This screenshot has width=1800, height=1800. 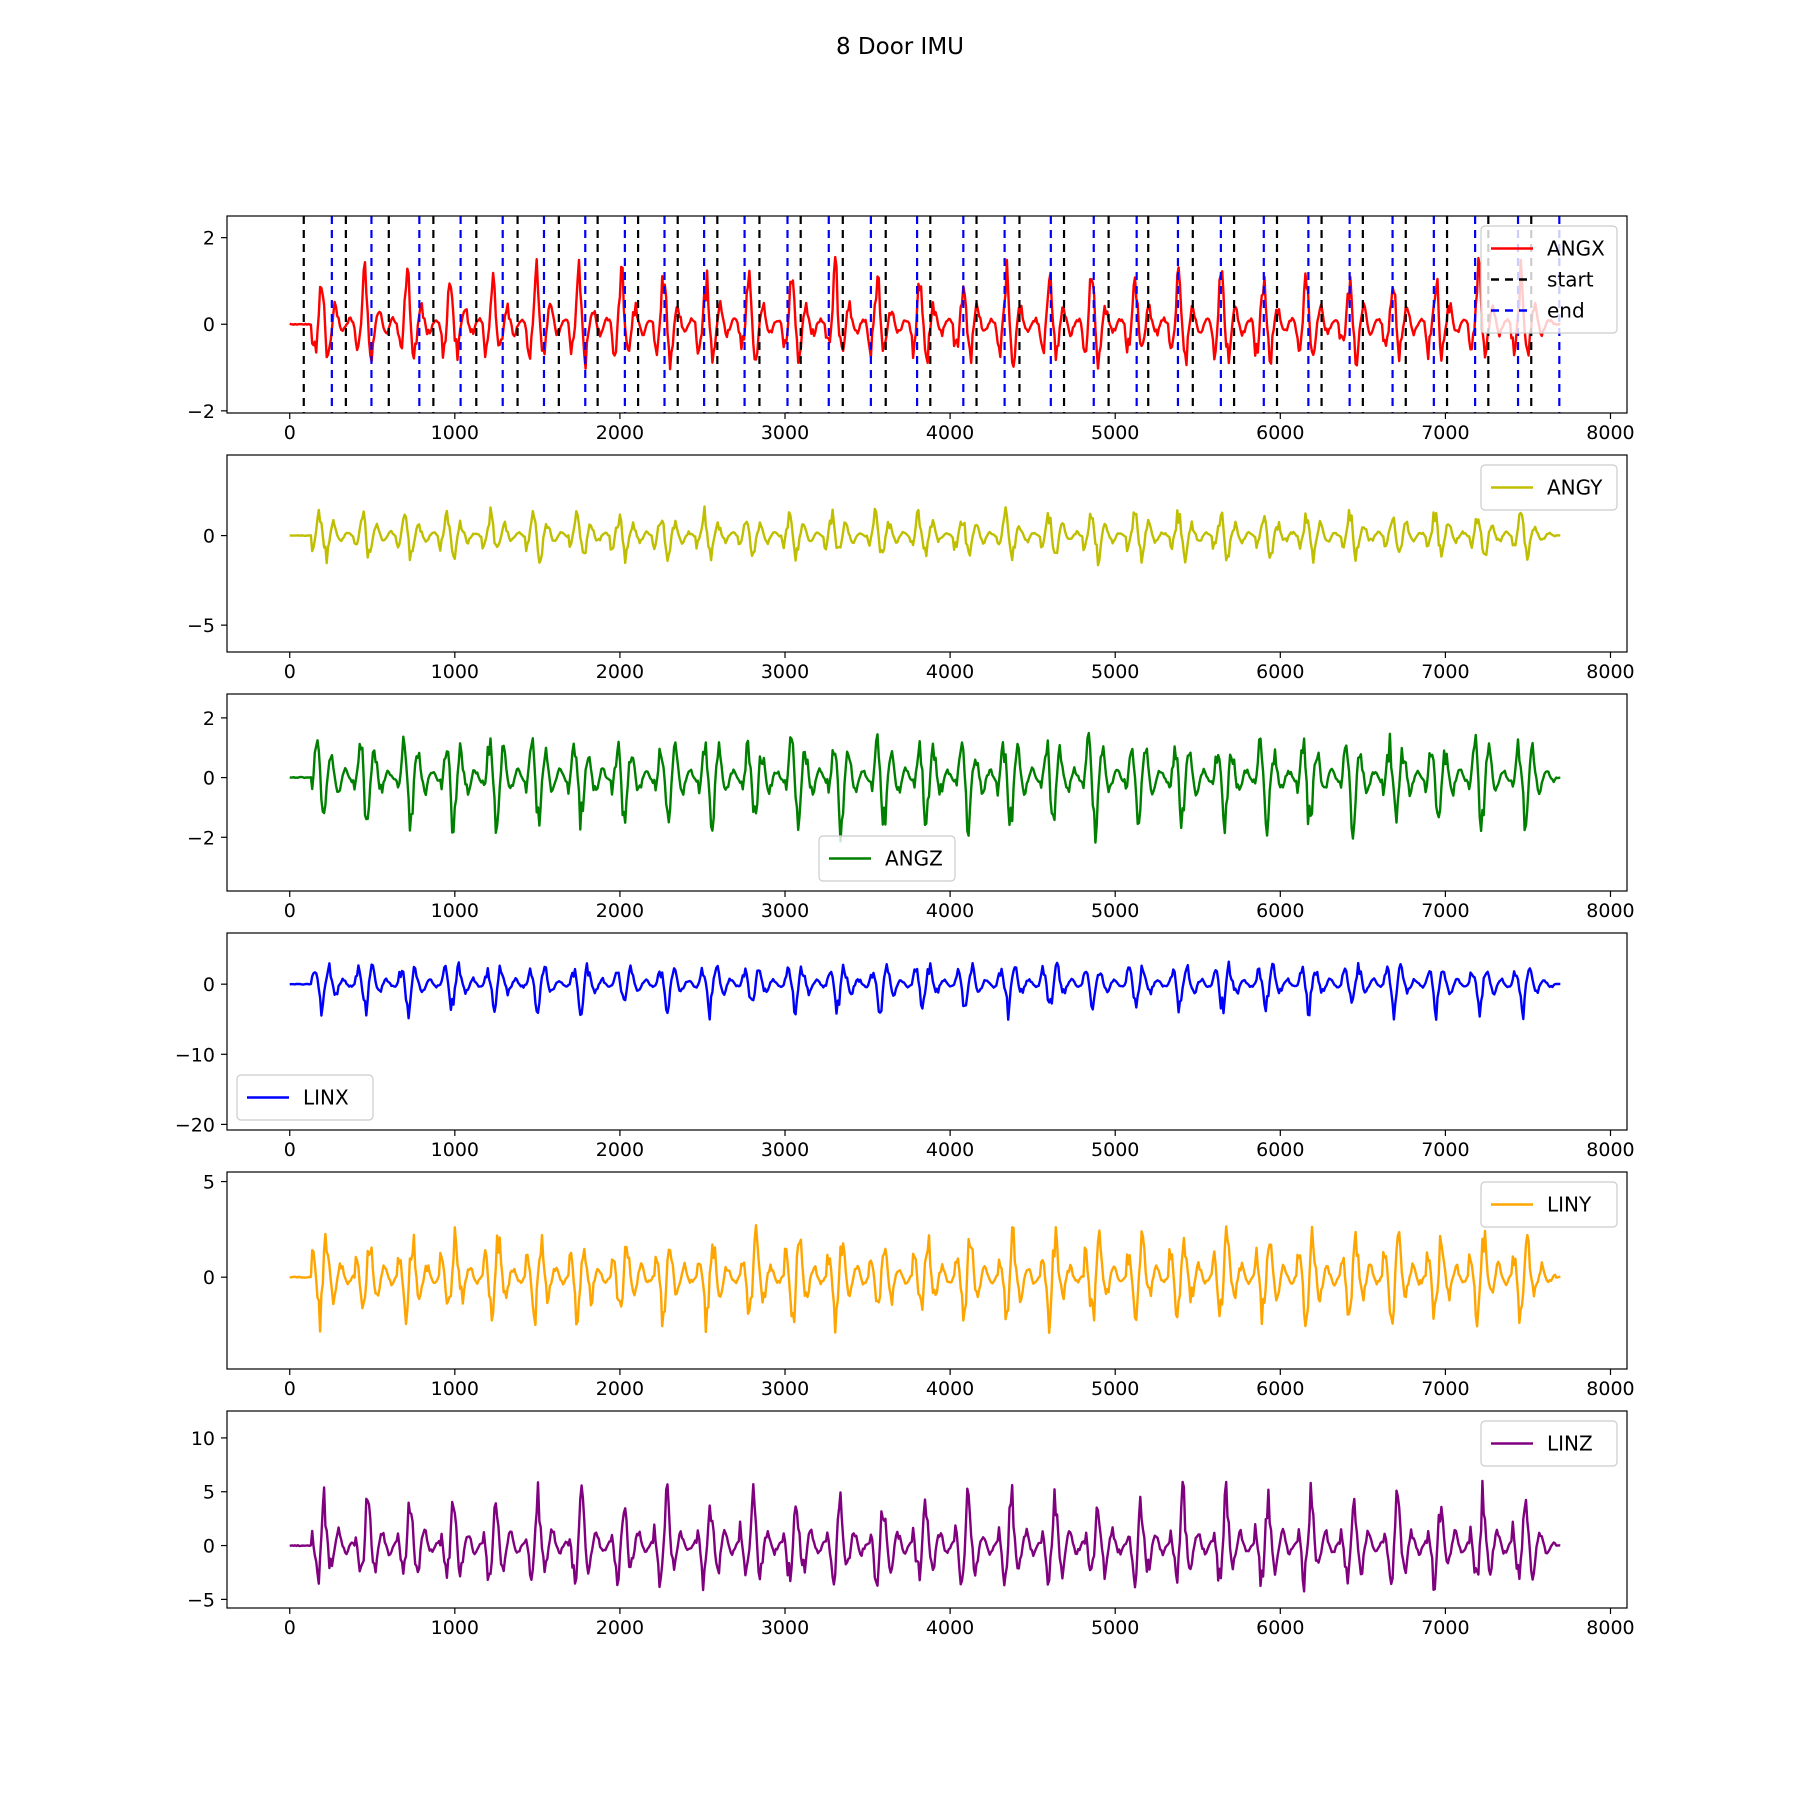 I want to click on y-tick-label: 2, so click(x=209, y=719).